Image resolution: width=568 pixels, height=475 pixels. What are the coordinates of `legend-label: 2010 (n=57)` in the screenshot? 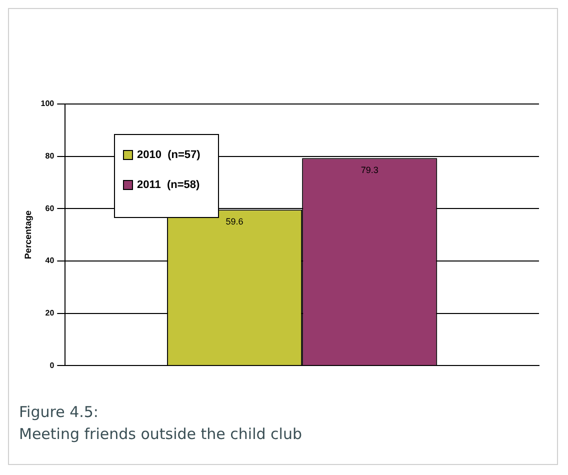 It's located at (168, 155).